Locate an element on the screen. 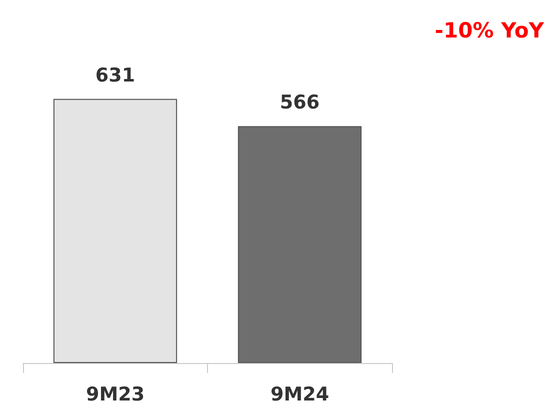 Image resolution: width=556 pixels, height=419 pixels. x-tick-label: 9M23 is located at coordinates (115, 395).